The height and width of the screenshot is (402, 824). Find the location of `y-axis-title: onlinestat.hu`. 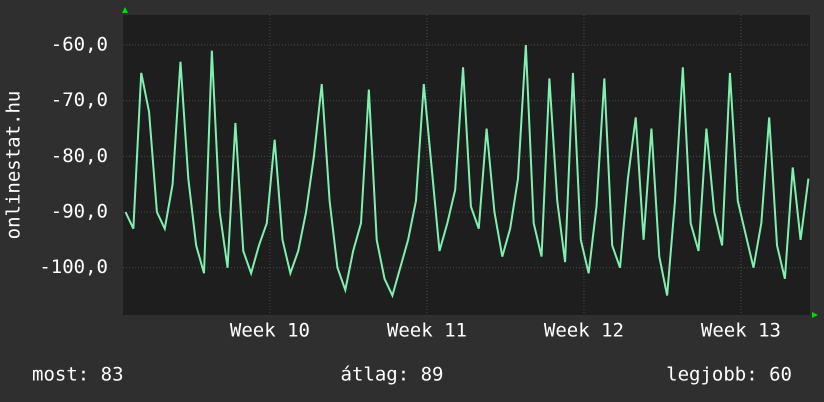

y-axis-title: onlinestat.hu is located at coordinates (14, 165).